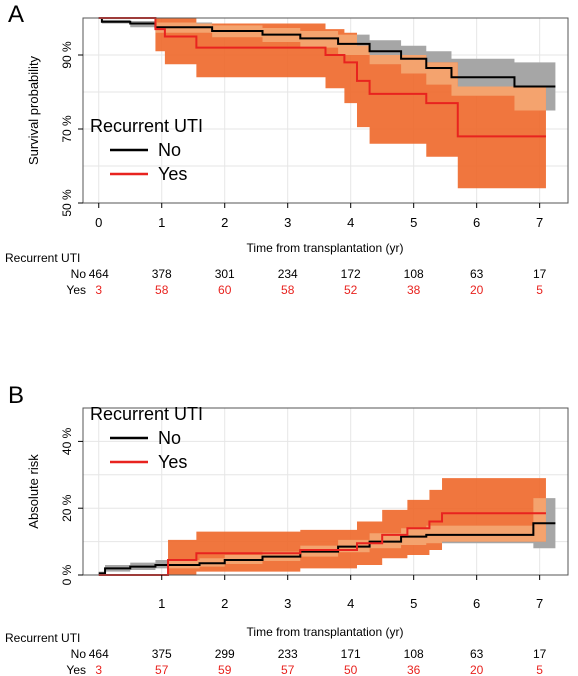 This screenshot has height=676, width=578. Describe the element at coordinates (414, 290) in the screenshot. I see `risk-cell: 38` at that location.